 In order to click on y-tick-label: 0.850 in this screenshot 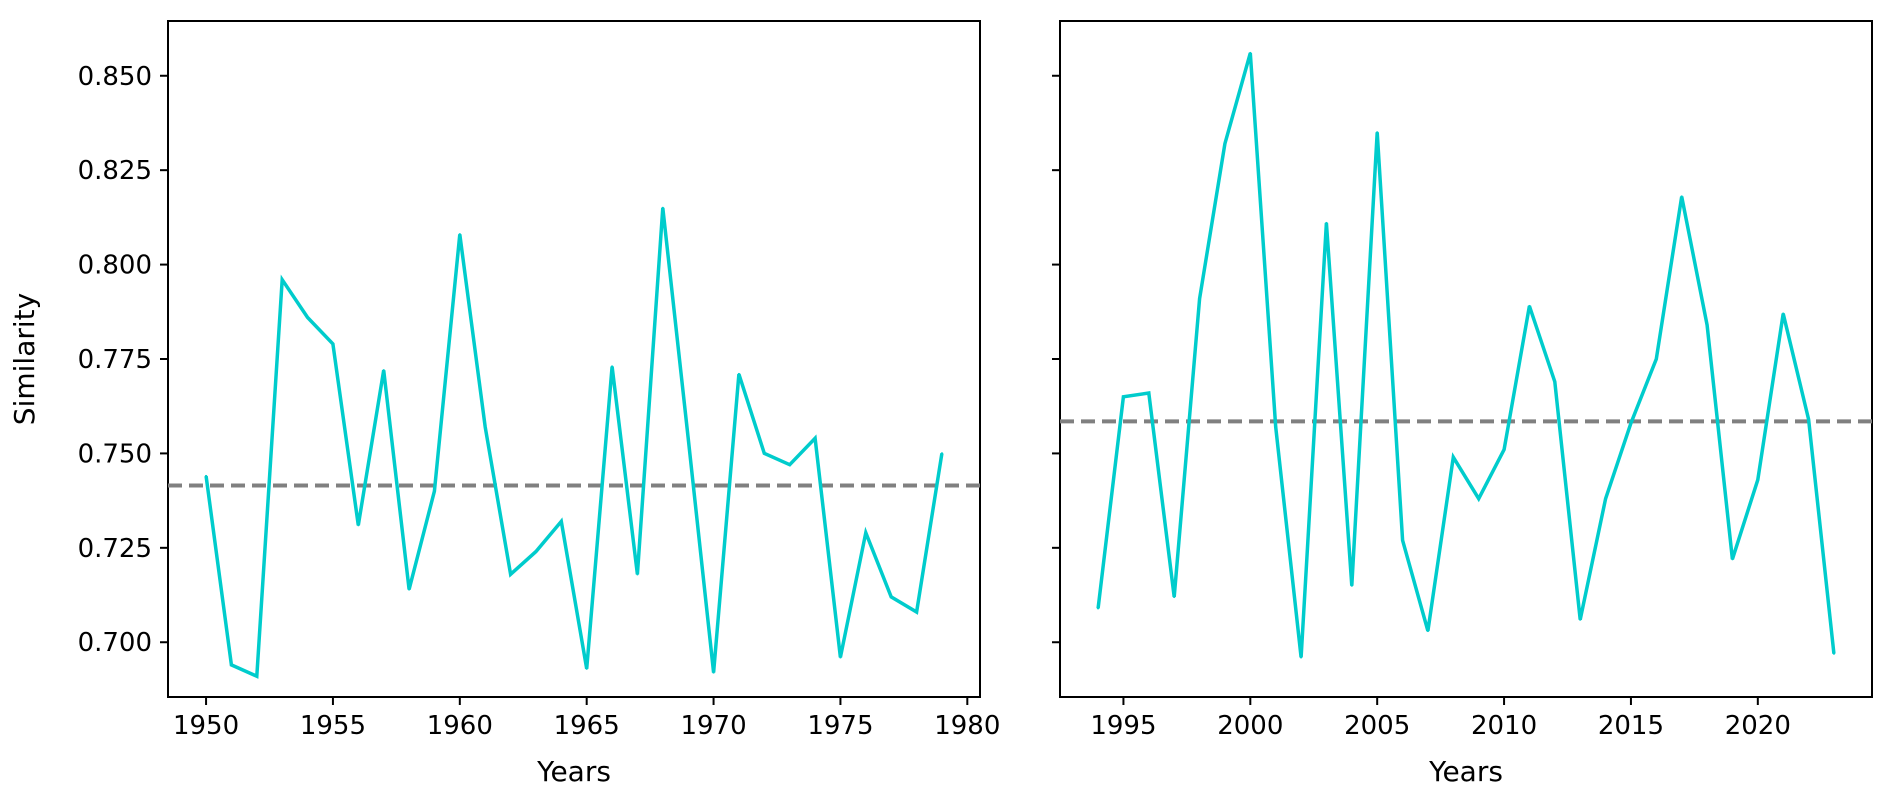, I will do `click(115, 77)`.